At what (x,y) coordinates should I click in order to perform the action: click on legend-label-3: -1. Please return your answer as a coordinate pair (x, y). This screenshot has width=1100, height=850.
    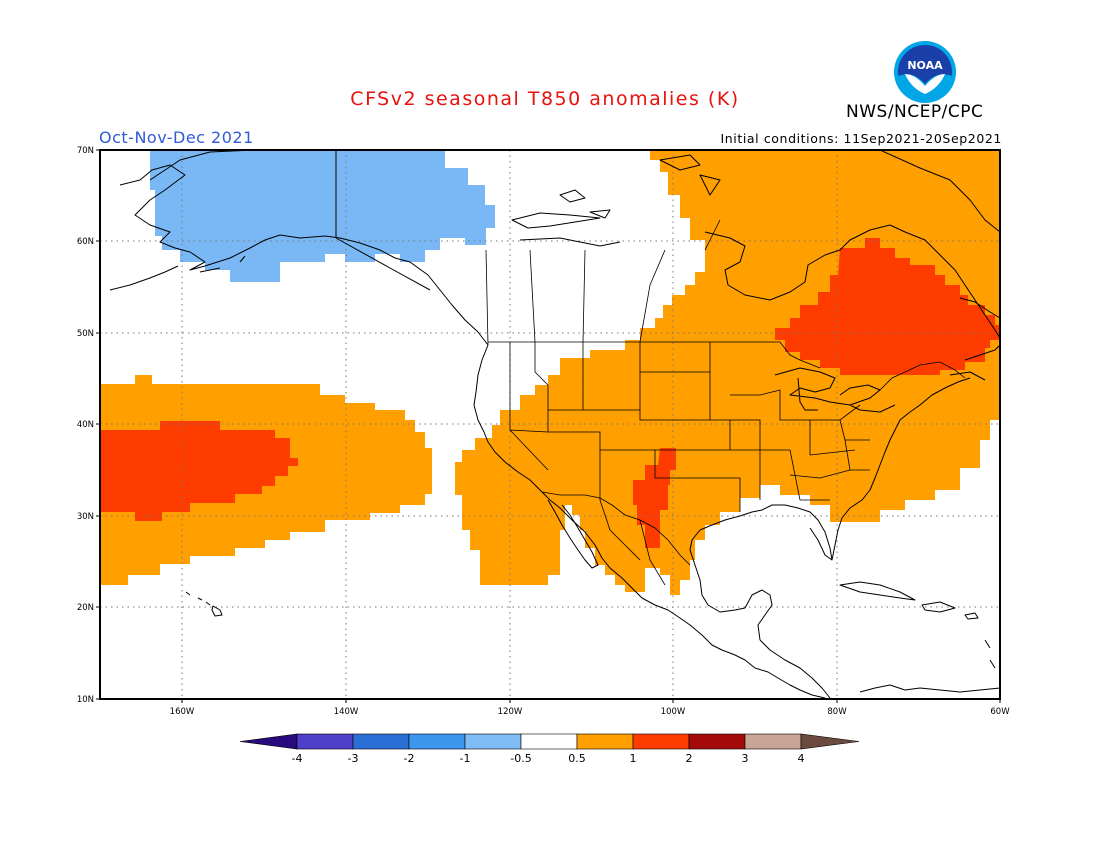
    Looking at the image, I should click on (465, 758).